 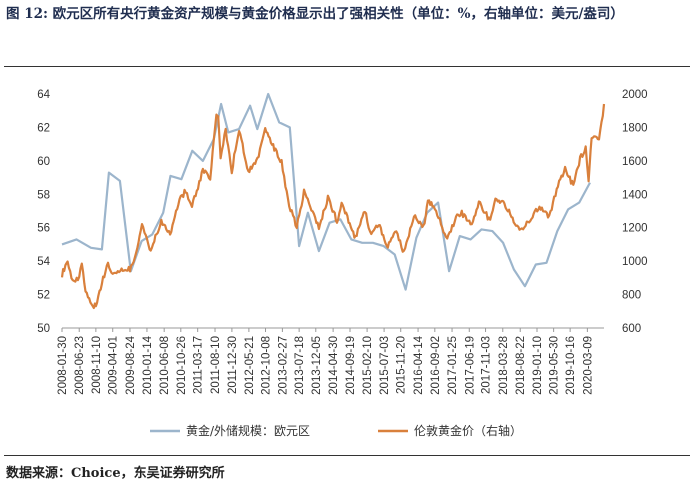 I want to click on x-tick-label: 2015-11-20, so click(x=402, y=365).